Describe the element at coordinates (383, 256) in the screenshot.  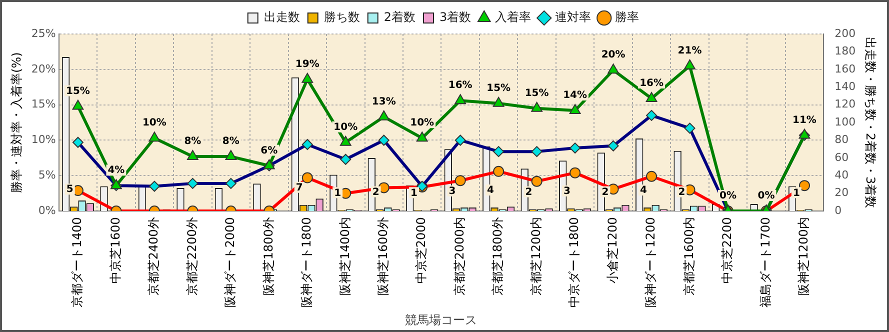
I see `x-tick-label: 阪神芝1600外` at that location.